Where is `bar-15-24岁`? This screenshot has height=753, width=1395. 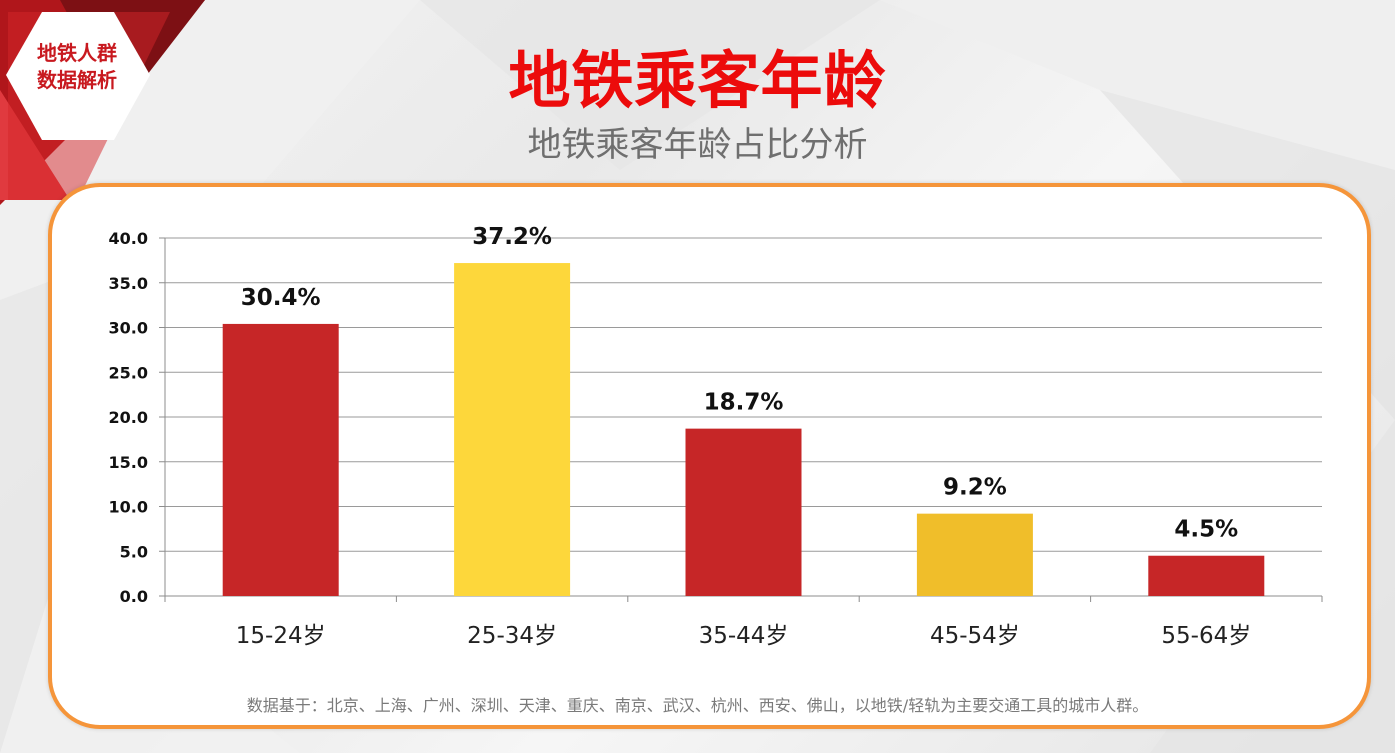
bar-15-24岁 is located at coordinates (280, 459).